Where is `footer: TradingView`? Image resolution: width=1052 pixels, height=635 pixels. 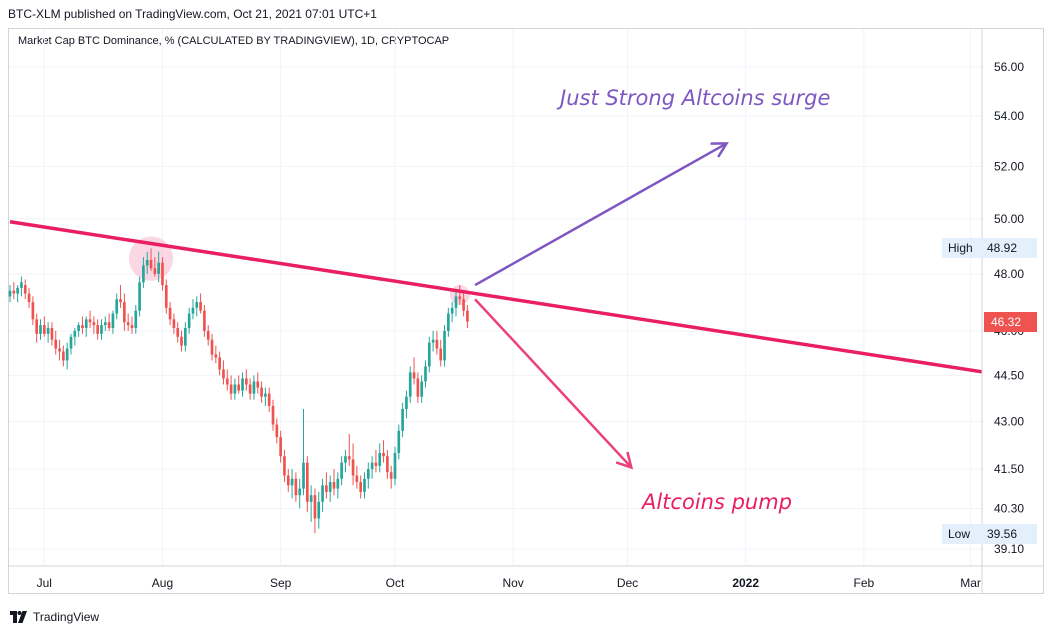
footer: TradingView is located at coordinates (54, 617).